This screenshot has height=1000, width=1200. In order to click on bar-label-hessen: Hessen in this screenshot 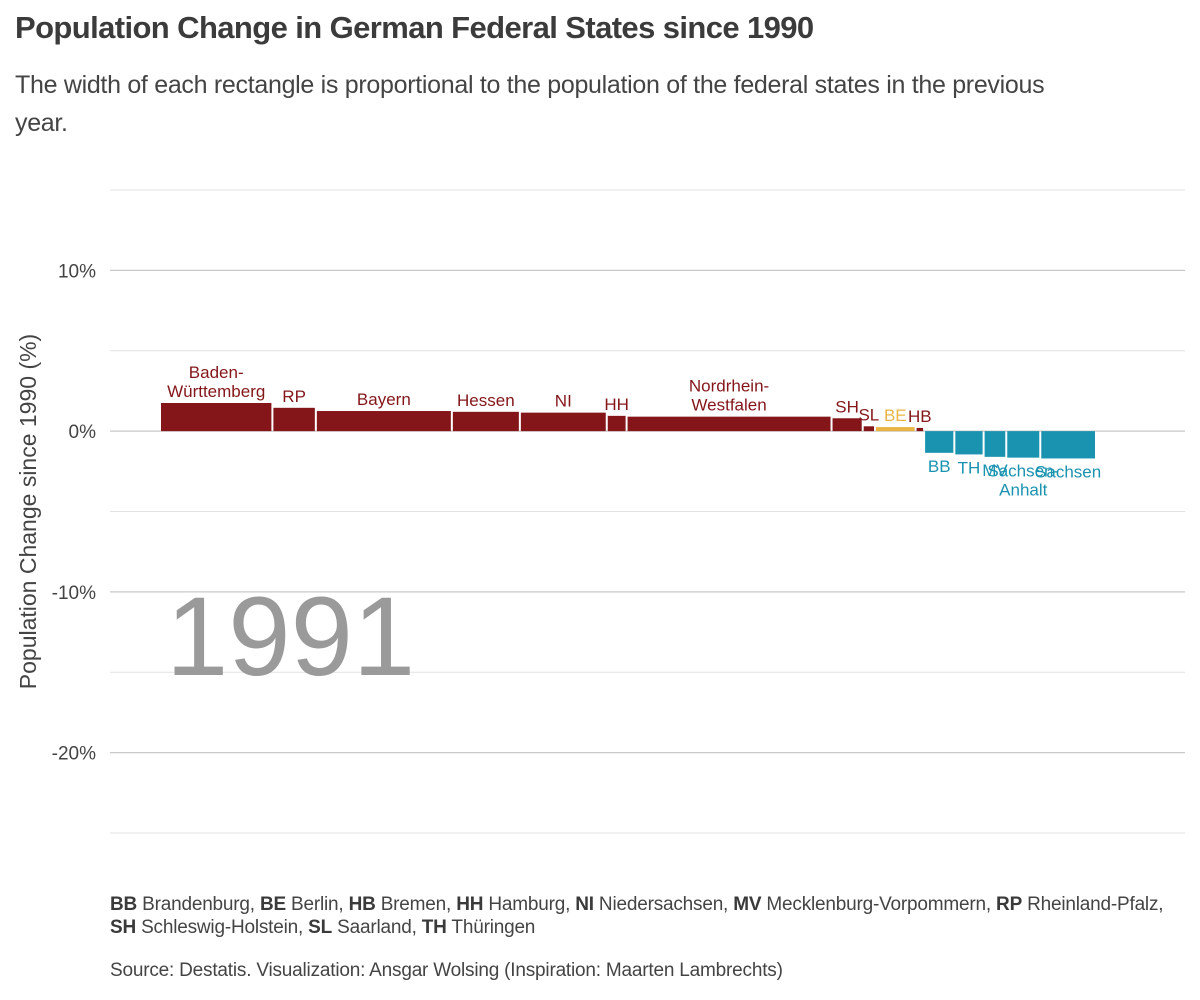, I will do `click(486, 400)`.